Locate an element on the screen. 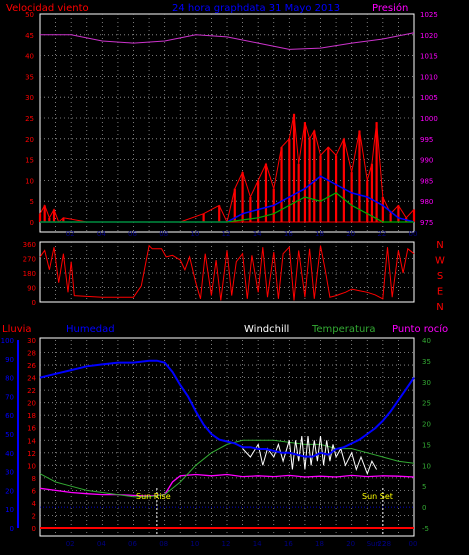 This screenshot has height=555, width=469. temp-tick-label: 30 is located at coordinates (426, 383).